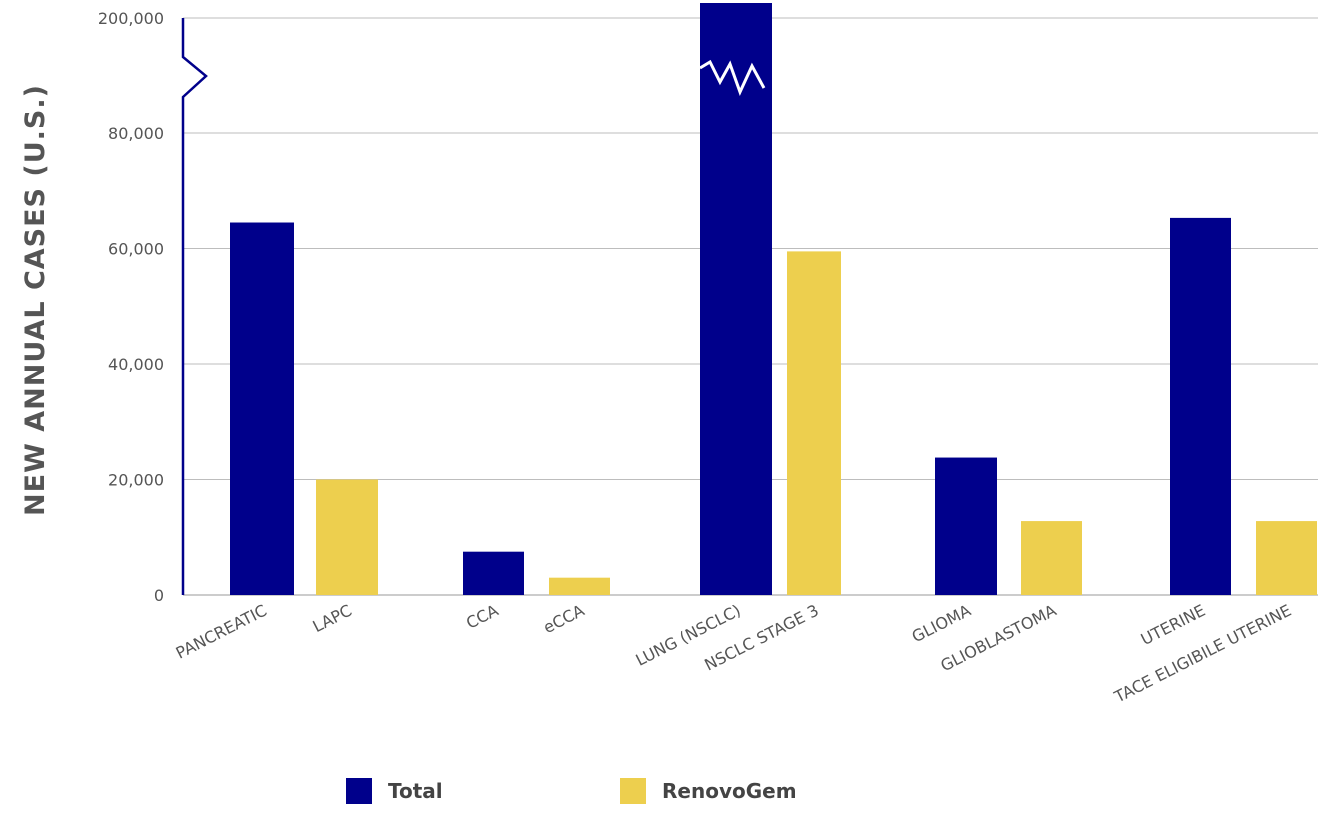  What do you see at coordinates (131, 307) in the screenshot?
I see `y-tick-labels: 0 20,000 40,000 60,000 80,000 200,000` at bounding box center [131, 307].